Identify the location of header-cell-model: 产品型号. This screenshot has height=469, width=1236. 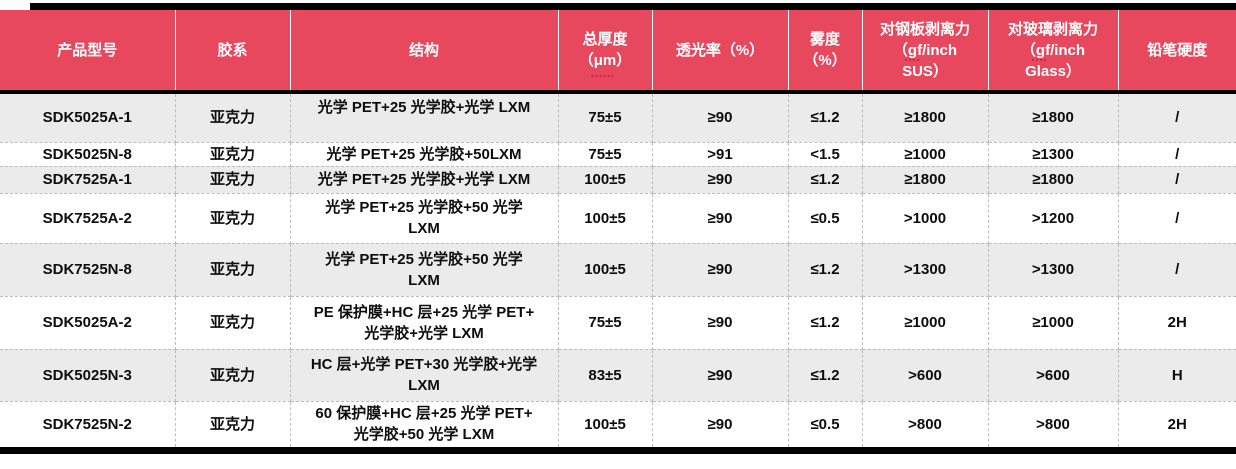
(88, 52).